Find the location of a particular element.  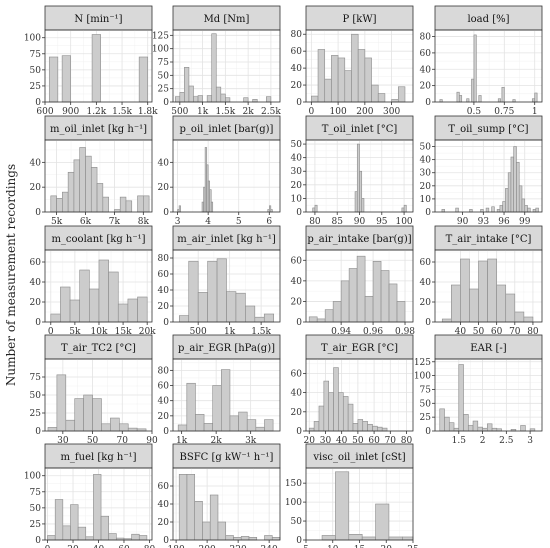

facet-title: Md [Nm] is located at coordinates (227, 19).